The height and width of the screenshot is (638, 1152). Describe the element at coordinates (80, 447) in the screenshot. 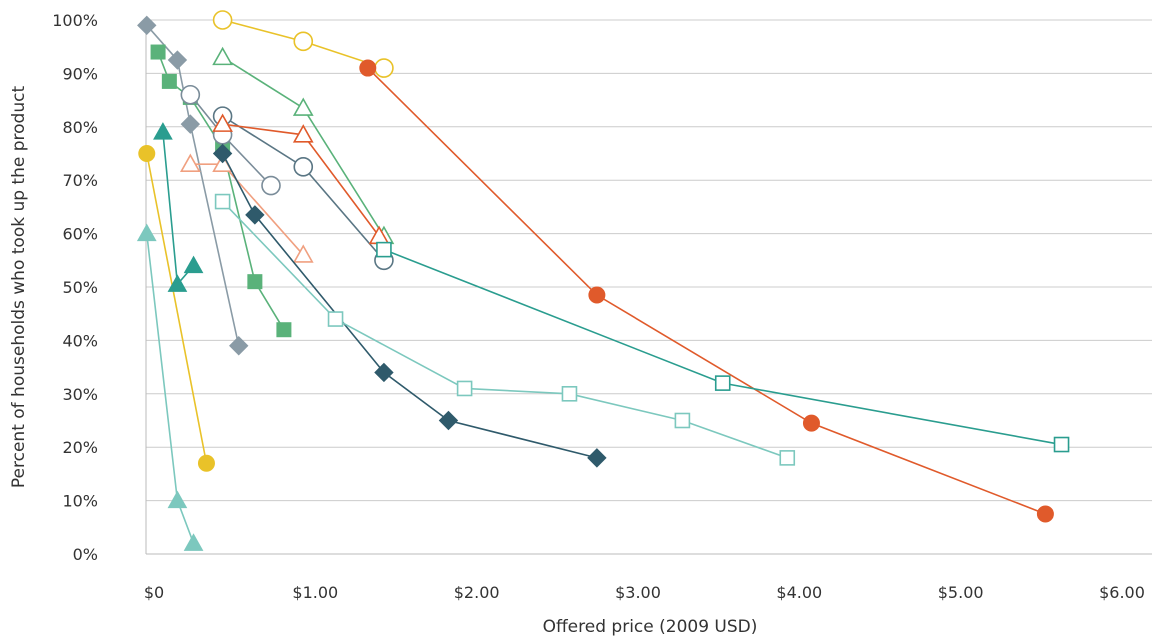

I see `y-tick-label: 20%` at that location.